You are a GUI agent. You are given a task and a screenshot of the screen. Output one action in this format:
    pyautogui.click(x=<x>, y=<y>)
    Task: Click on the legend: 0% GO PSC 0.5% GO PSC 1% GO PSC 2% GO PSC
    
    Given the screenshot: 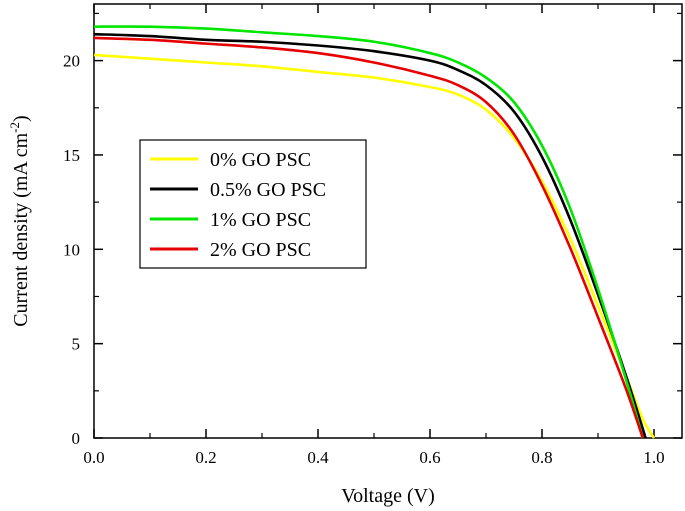 What is the action you would take?
    pyautogui.click(x=253, y=204)
    